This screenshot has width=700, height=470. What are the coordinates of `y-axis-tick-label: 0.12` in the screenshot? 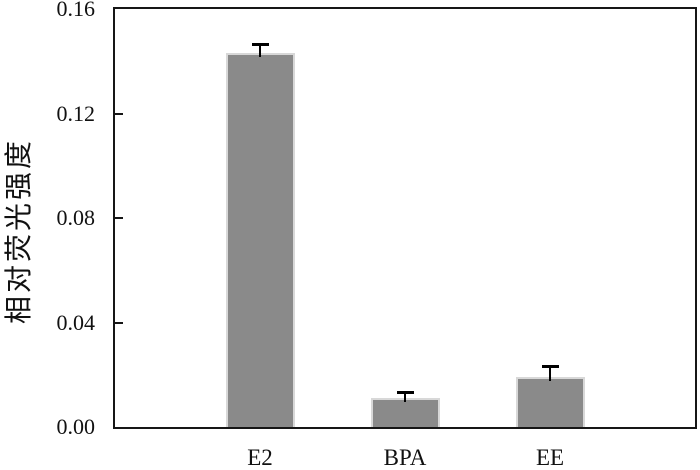 It's located at (76, 113).